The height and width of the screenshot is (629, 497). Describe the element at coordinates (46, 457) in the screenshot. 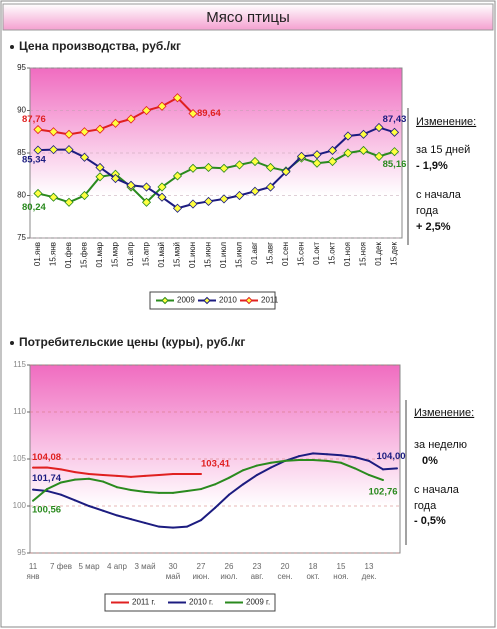

I see `value-label: 104,08` at that location.